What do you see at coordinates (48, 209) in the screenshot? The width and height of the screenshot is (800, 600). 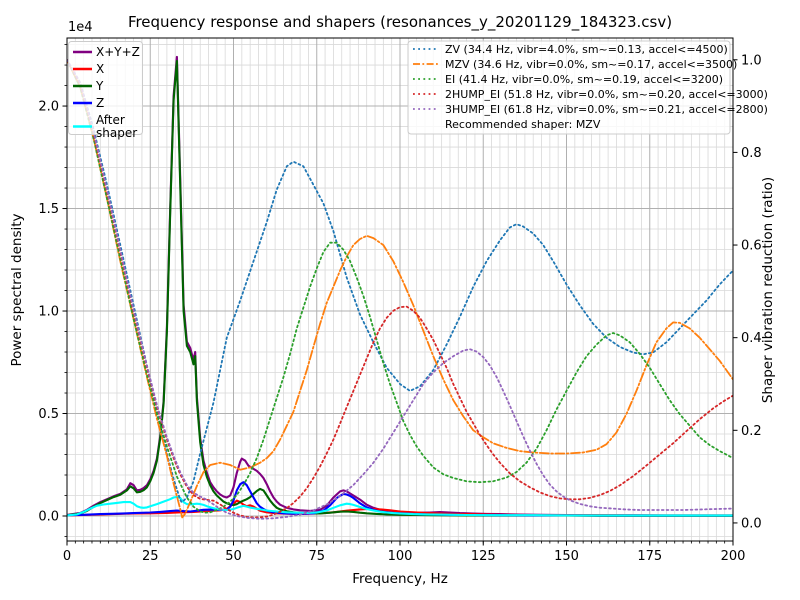 I see `y-left-tick-label: 1.5` at bounding box center [48, 209].